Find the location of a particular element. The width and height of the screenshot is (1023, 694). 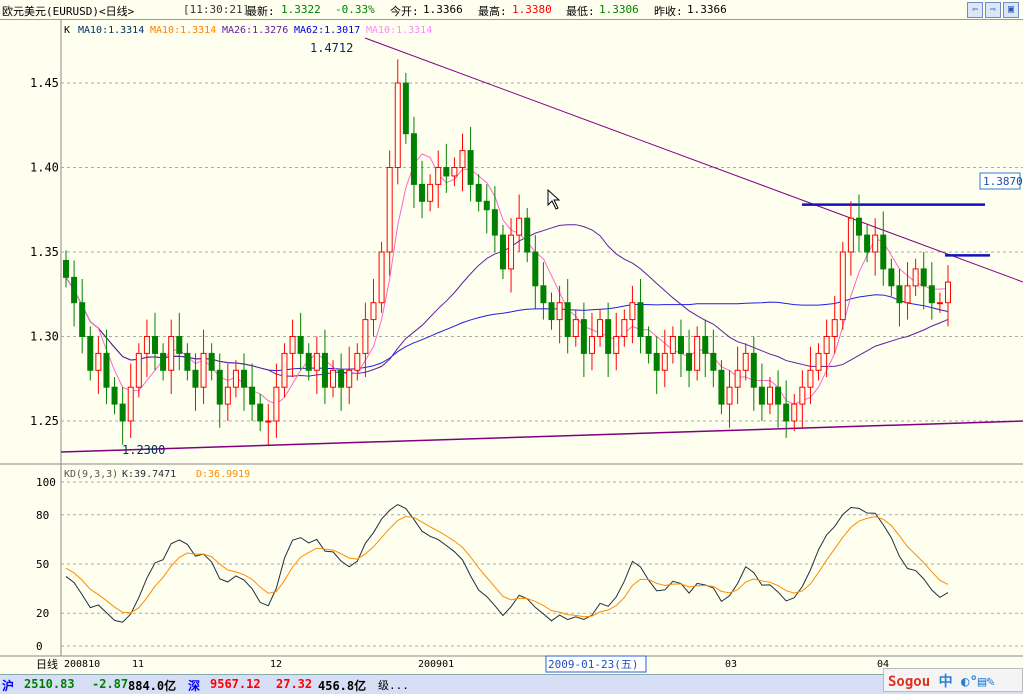

prev-value: 1.3366 is located at coordinates (707, 9).